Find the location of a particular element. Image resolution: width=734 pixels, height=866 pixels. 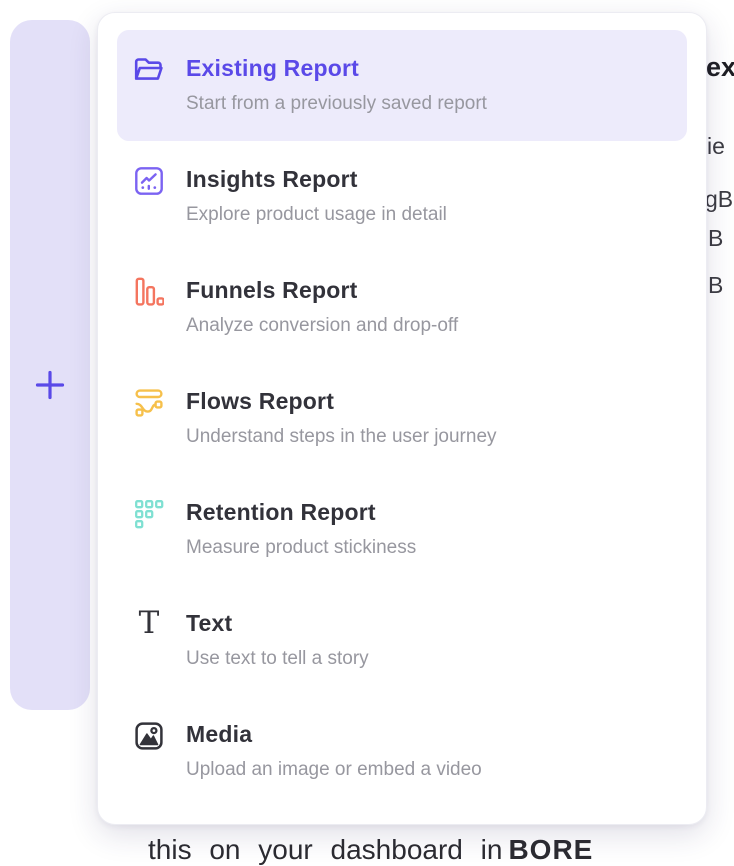

retention-grid-icon is located at coordinates (149, 514).